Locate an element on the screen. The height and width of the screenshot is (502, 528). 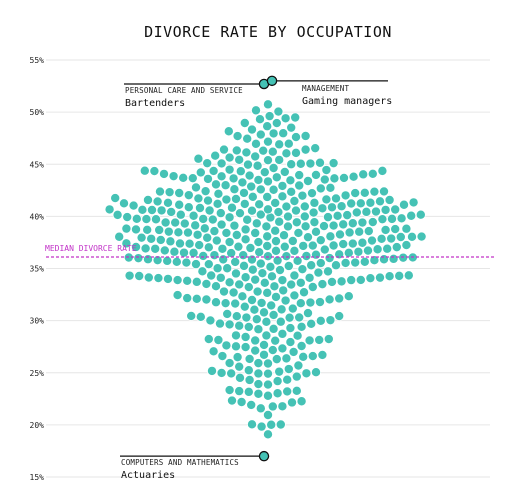
y-tick-label: 40% is located at coordinates (37, 216).